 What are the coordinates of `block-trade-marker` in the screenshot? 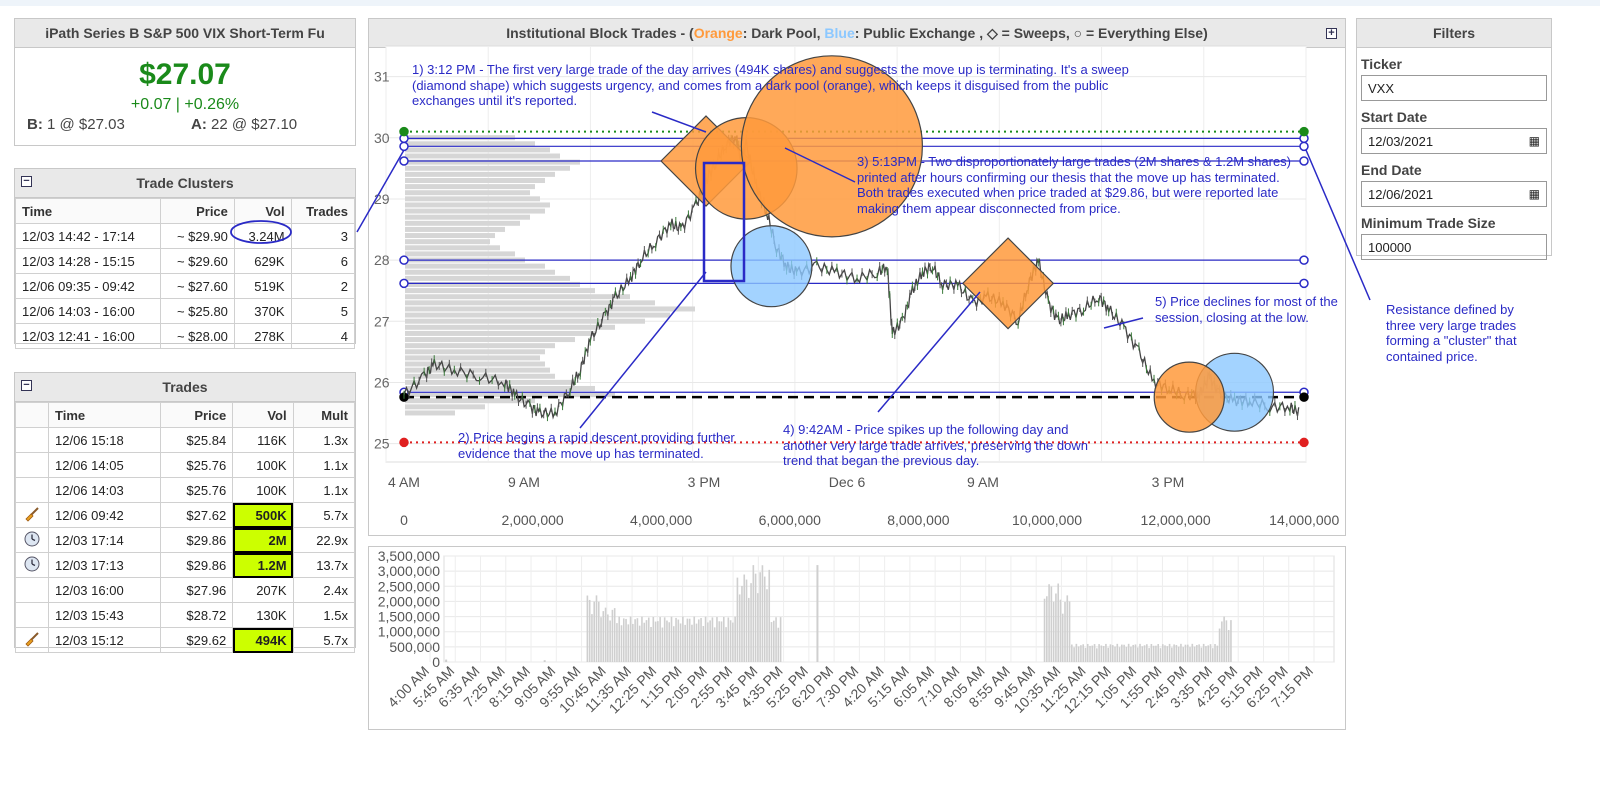 It's located at (1189, 397).